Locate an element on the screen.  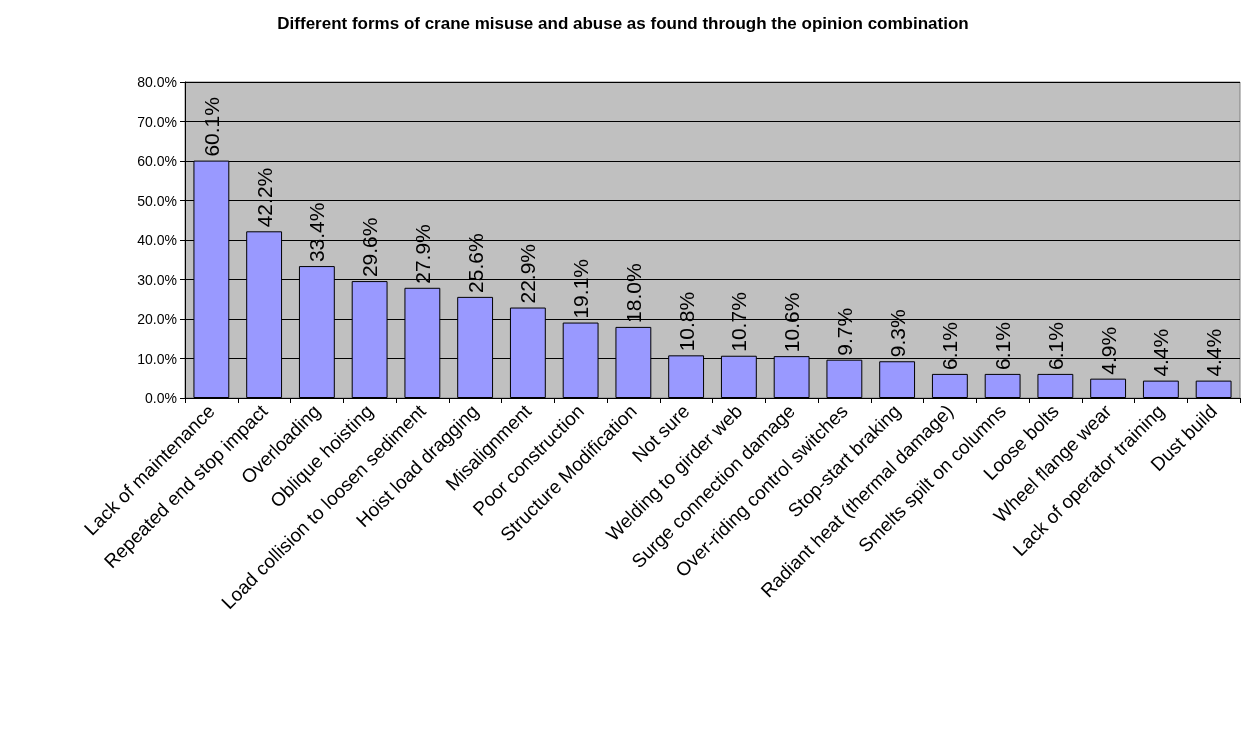
y-tick-label: 30.0% is located at coordinates (157, 279).